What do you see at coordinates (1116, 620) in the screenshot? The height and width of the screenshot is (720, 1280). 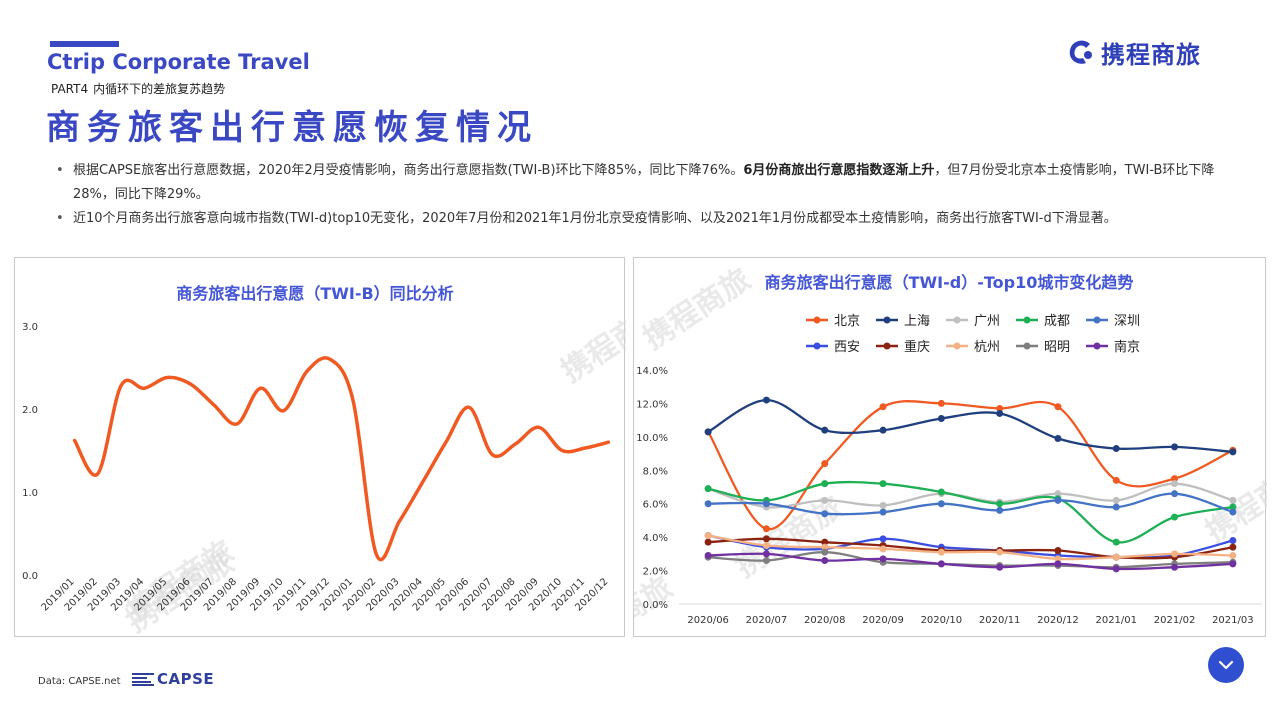 I see `x-tick-label: 2021/01` at bounding box center [1116, 620].